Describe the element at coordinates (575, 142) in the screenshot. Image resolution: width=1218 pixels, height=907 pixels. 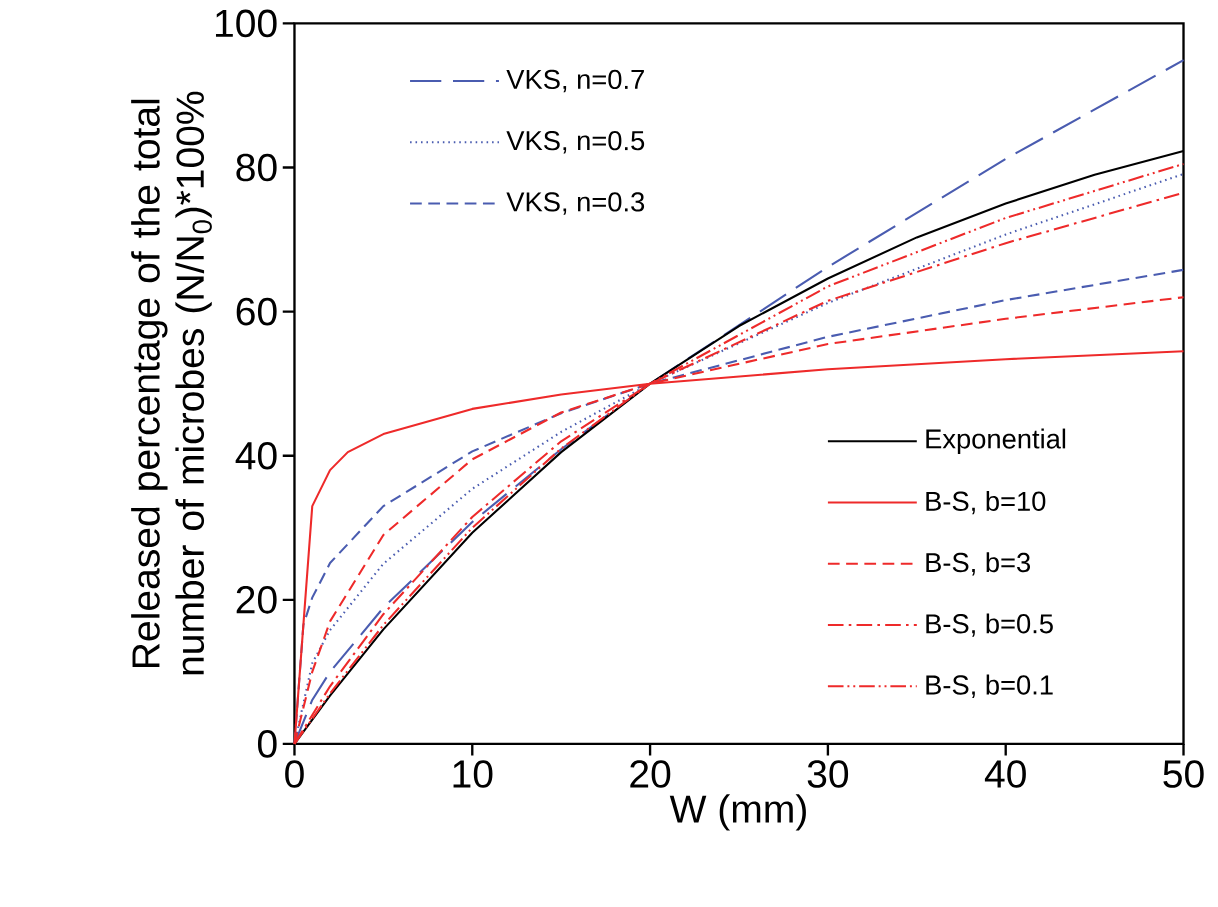
I see `legend-label: VKS, n=0.5` at that location.